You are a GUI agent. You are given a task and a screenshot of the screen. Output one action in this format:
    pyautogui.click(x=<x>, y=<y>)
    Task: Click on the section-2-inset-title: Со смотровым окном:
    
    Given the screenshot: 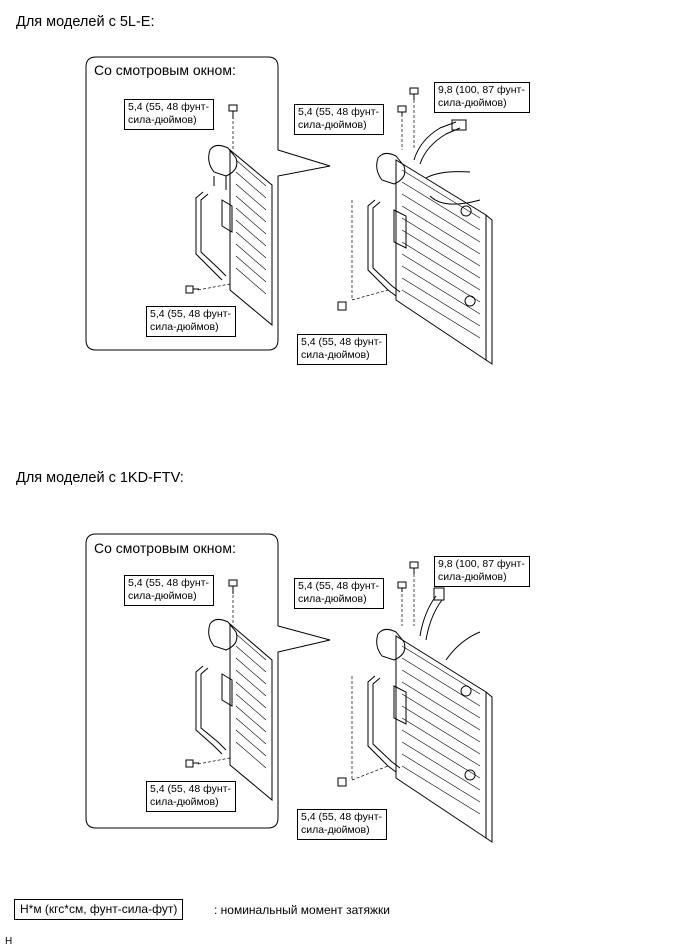 What is the action you would take?
    pyautogui.click(x=165, y=548)
    